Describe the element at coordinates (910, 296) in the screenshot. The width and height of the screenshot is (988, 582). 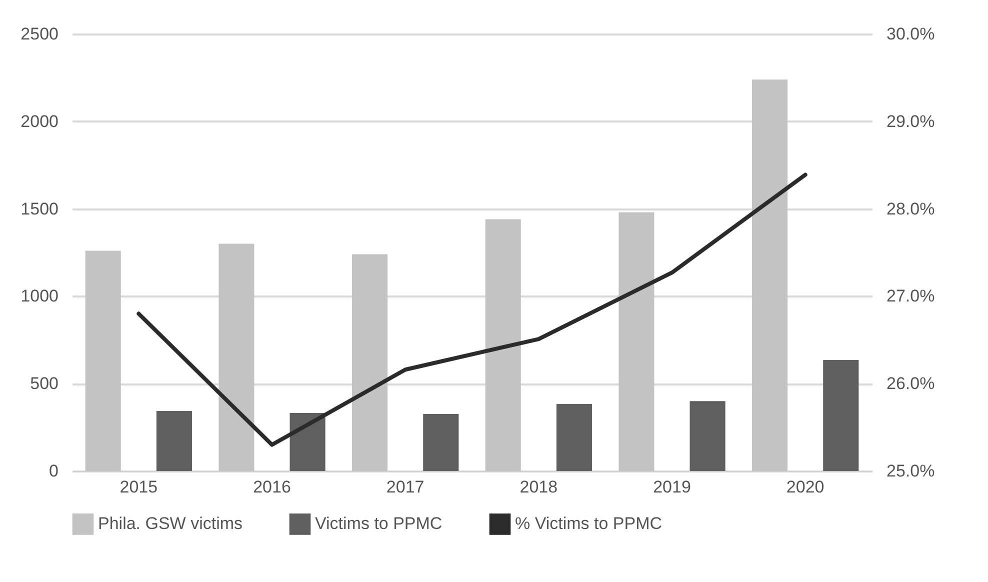
I see `y2-tick-label: 27.0%` at that location.